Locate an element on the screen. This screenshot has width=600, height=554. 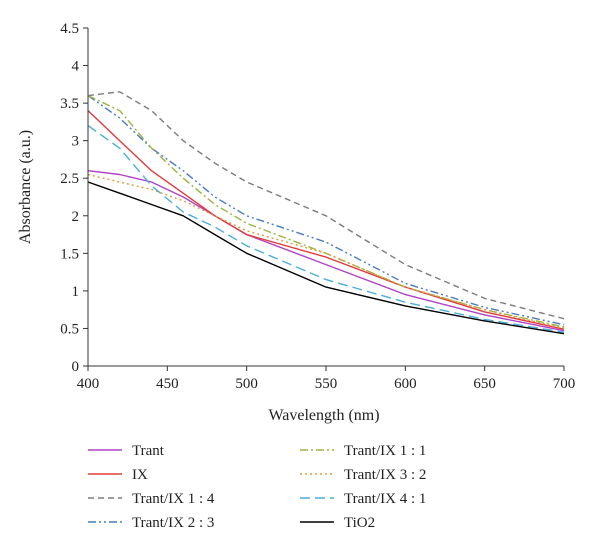
x-tick-label: 550 is located at coordinates (326, 384).